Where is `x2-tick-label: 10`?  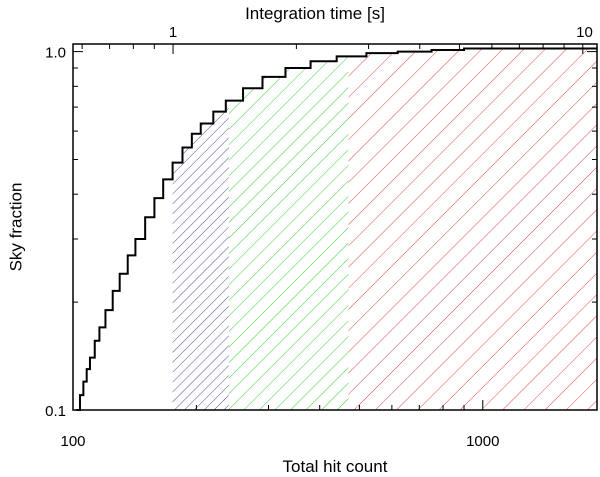 x2-tick-label: 10 is located at coordinates (584, 32).